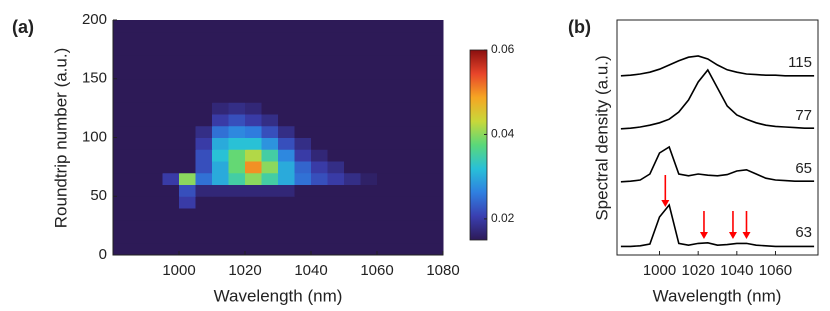  Describe the element at coordinates (775, 270) in the screenshot. I see `x-tick-label: 1060` at that location.